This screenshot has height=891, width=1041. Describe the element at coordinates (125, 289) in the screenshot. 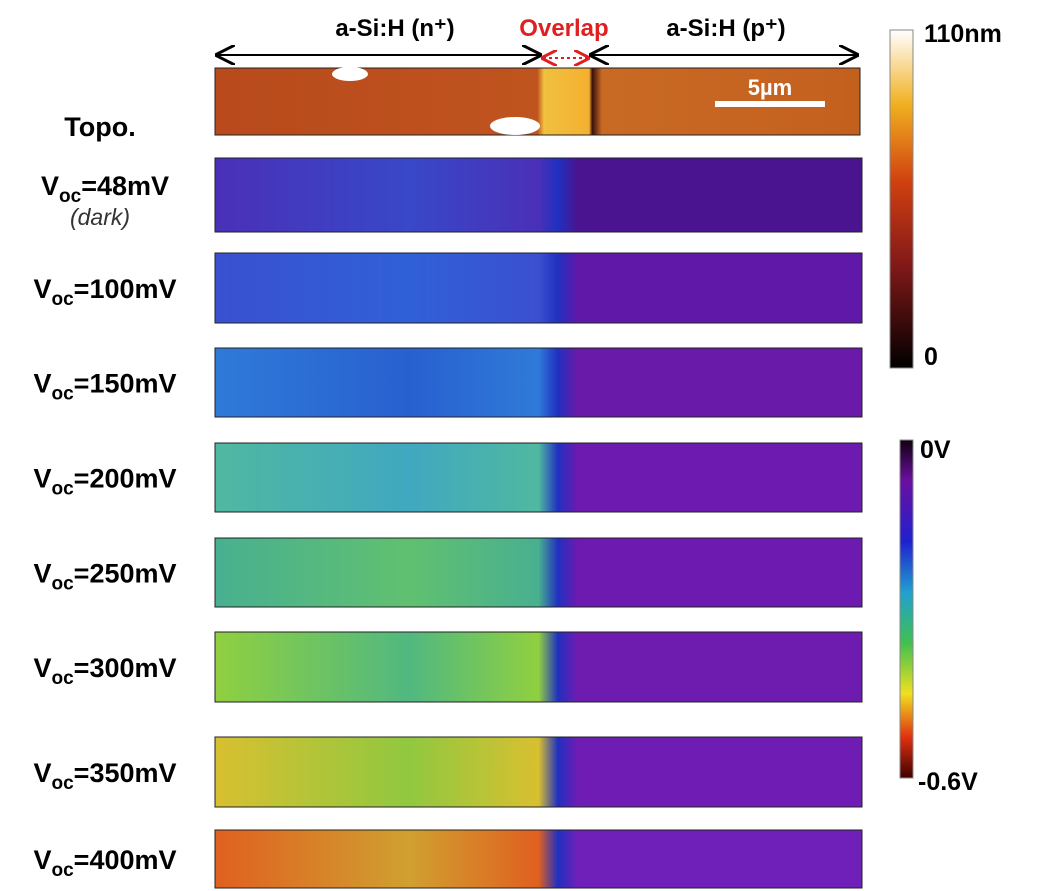

I see `label-rest: =100mV` at that location.